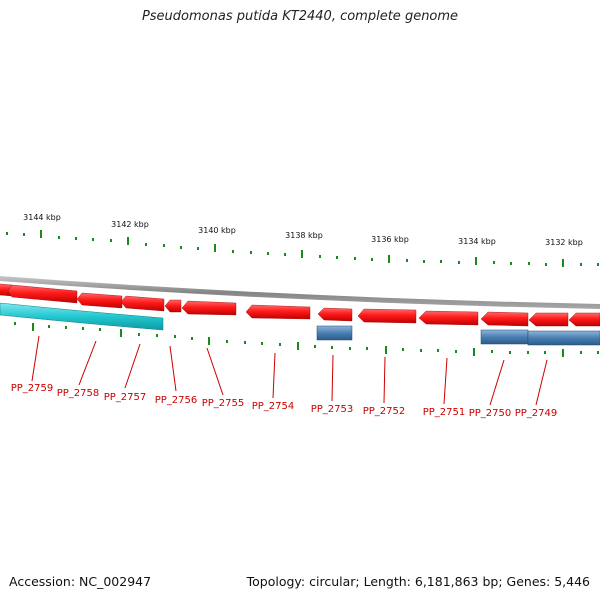 The image size is (600, 600). I want to click on kbp-label: 3136 kbp, so click(390, 239).